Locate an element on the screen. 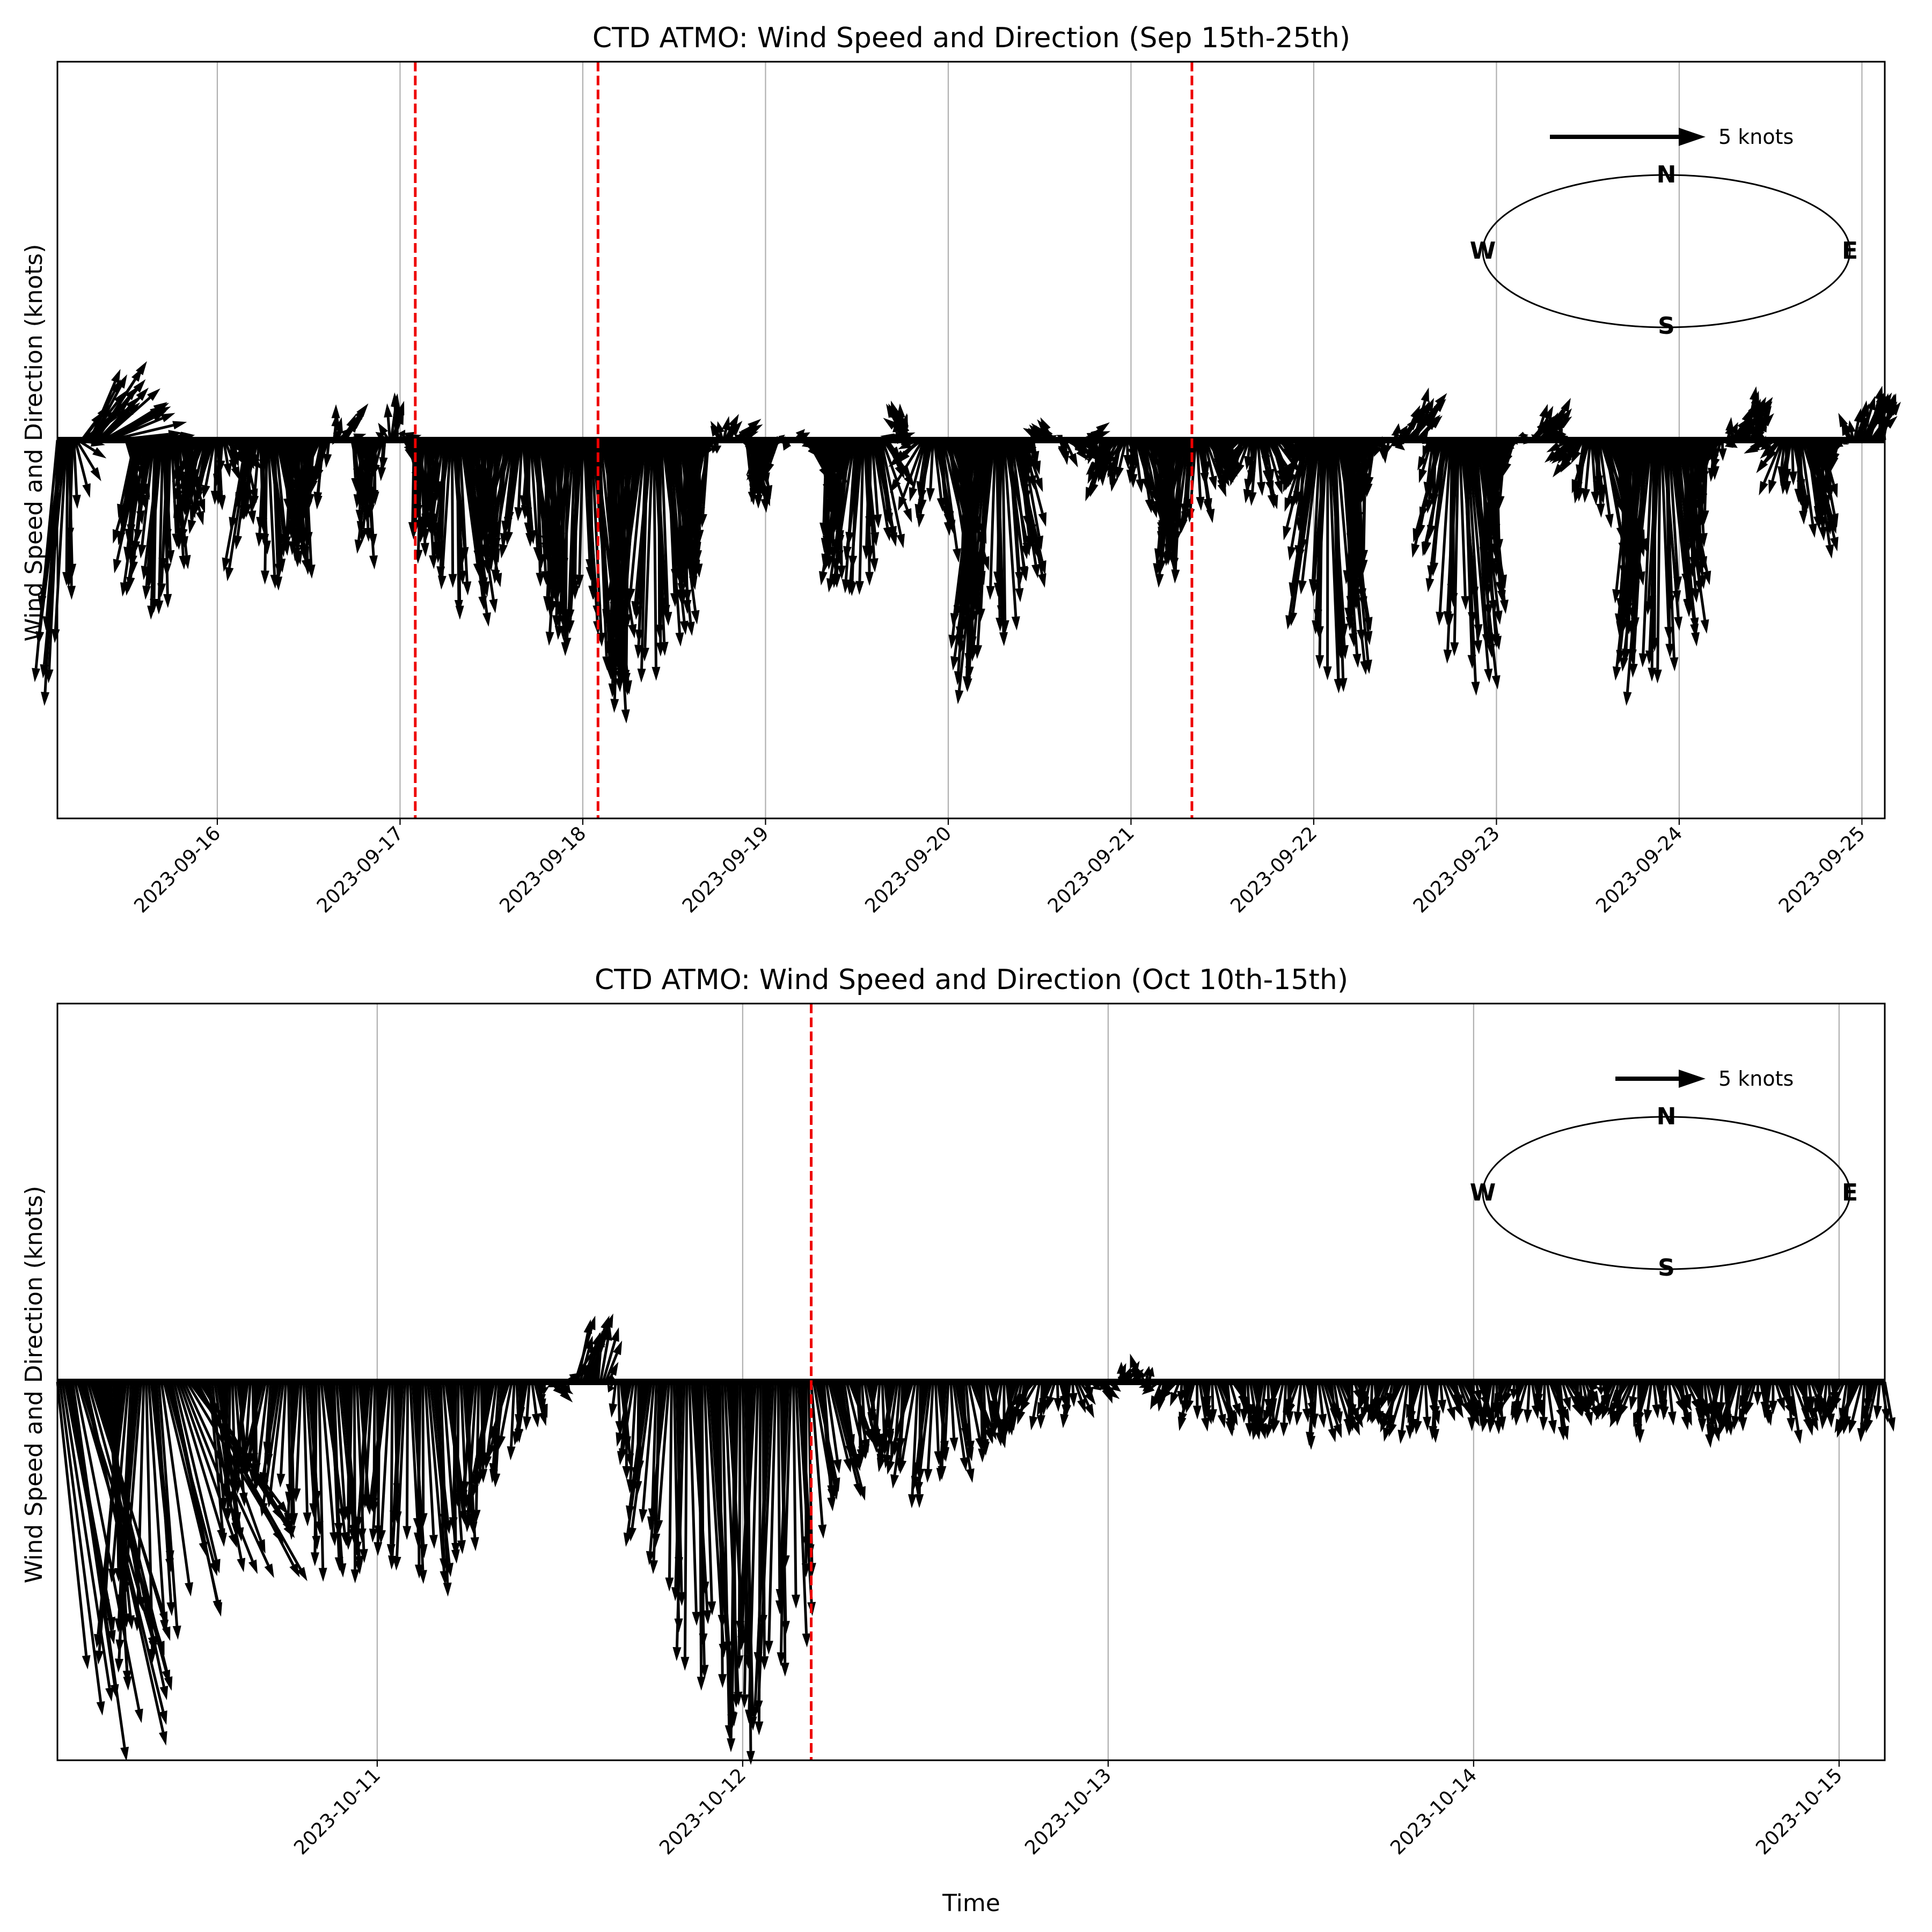 This screenshot has width=1932, height=1932. y-axis-label: Wind Speed and Direction (knots) is located at coordinates (34, 443).